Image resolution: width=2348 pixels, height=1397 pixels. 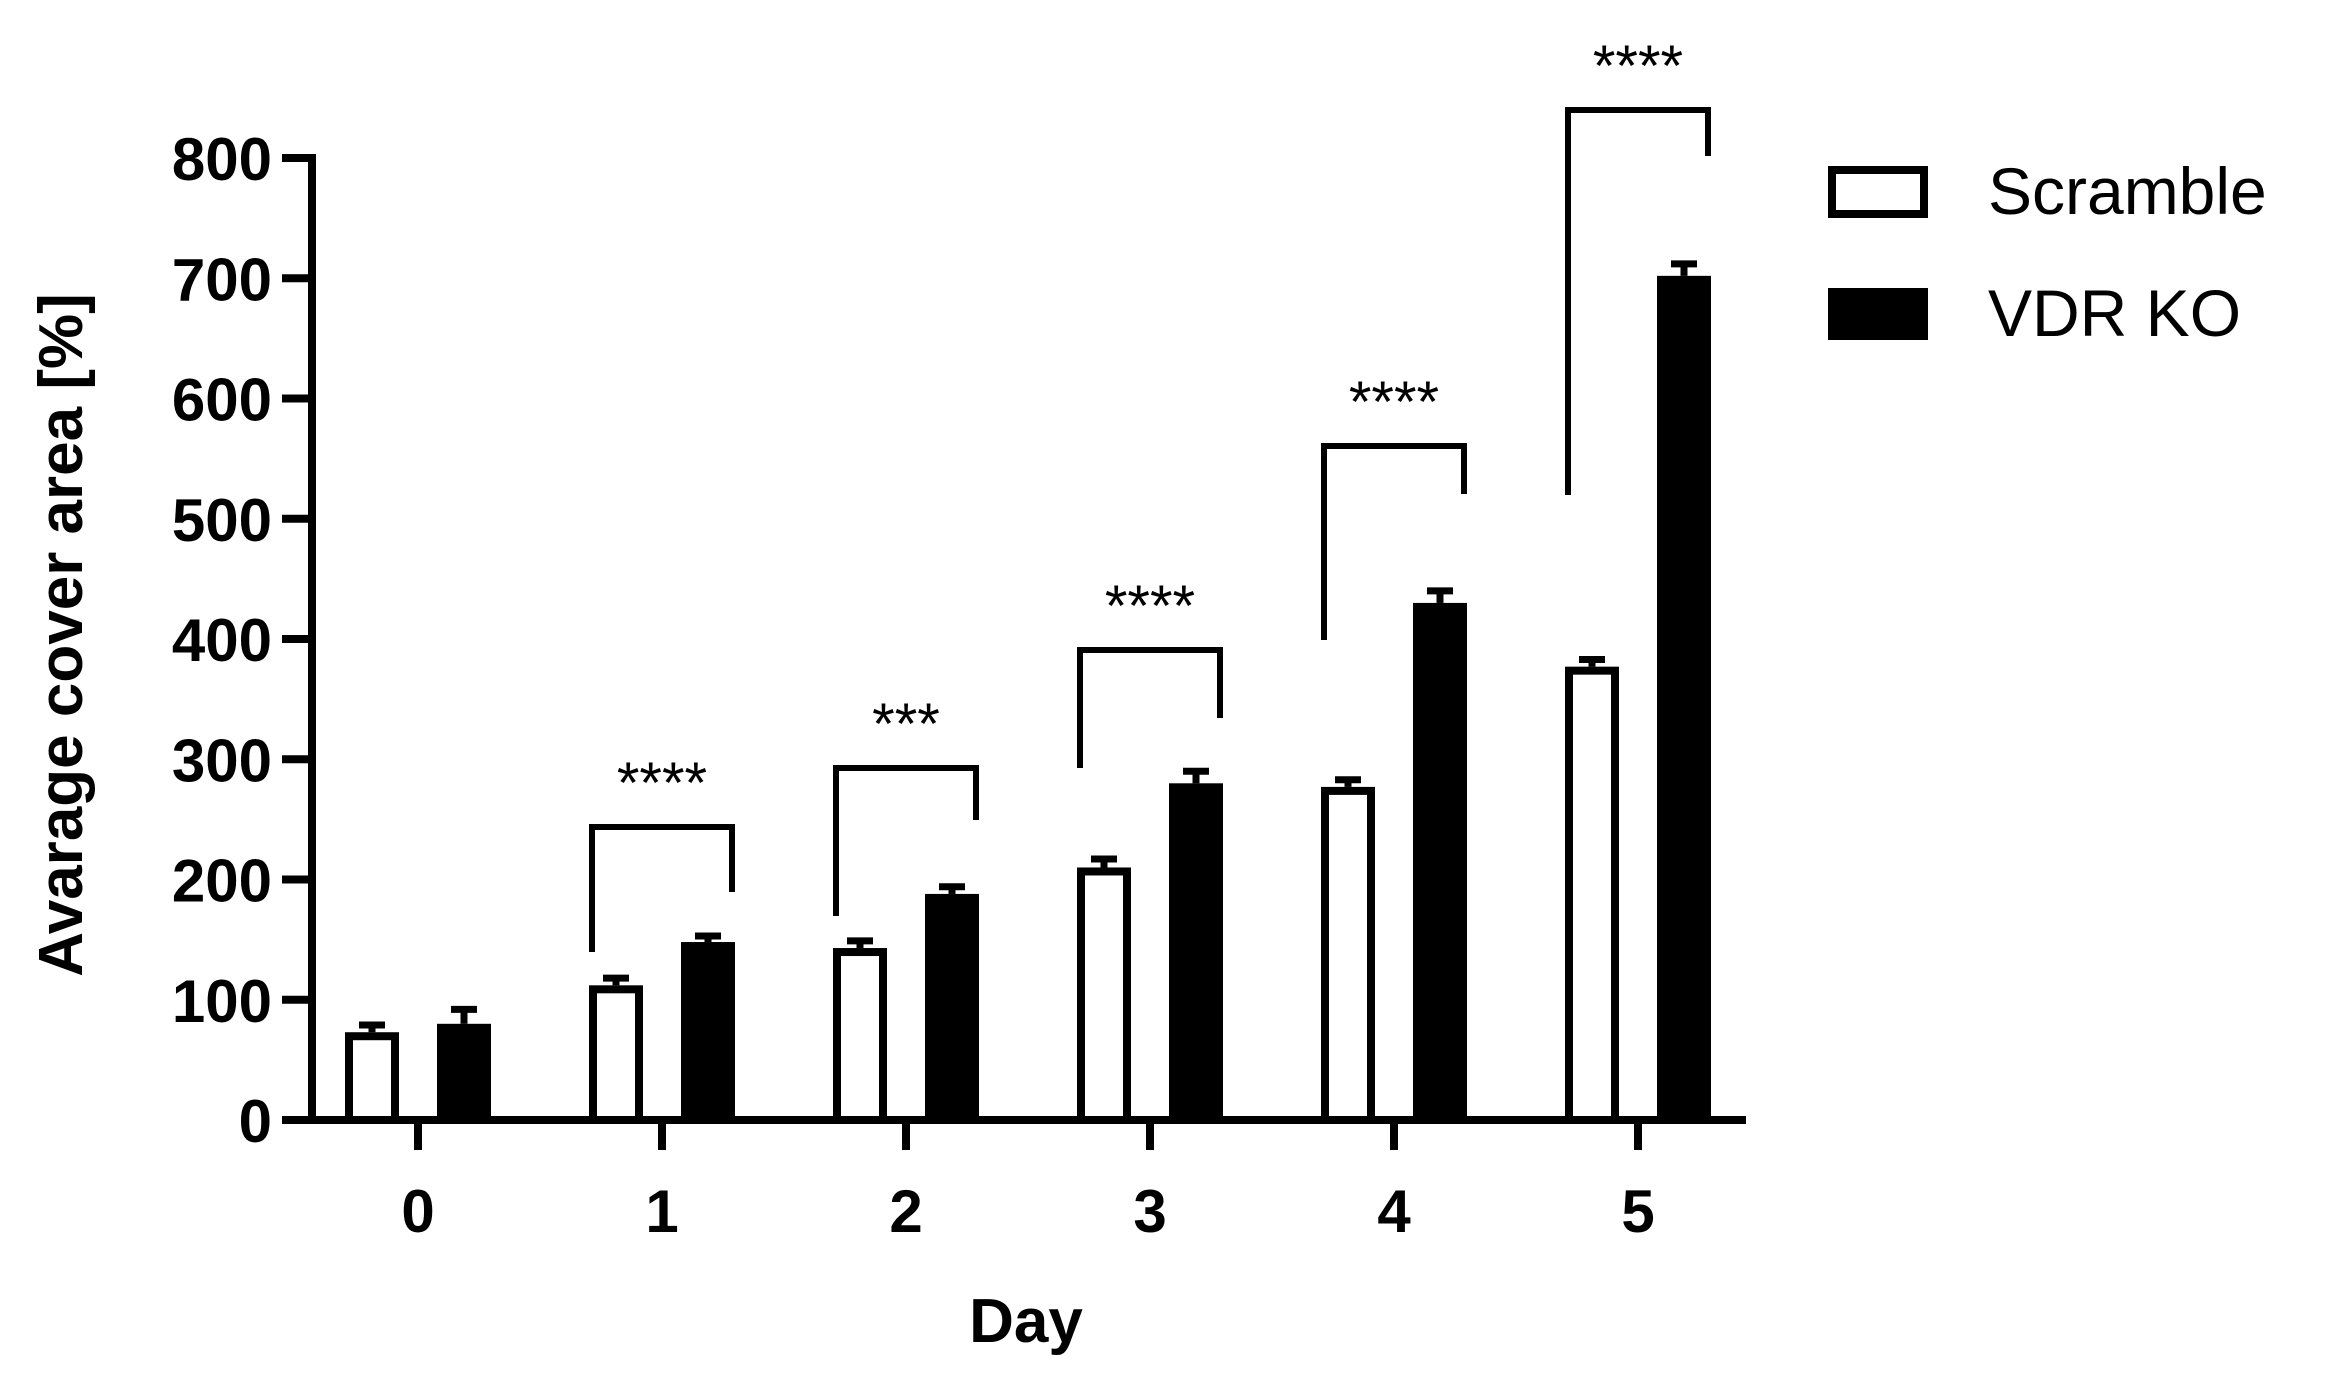 I want to click on y-tick-label: 0, so click(x=255, y=1121).